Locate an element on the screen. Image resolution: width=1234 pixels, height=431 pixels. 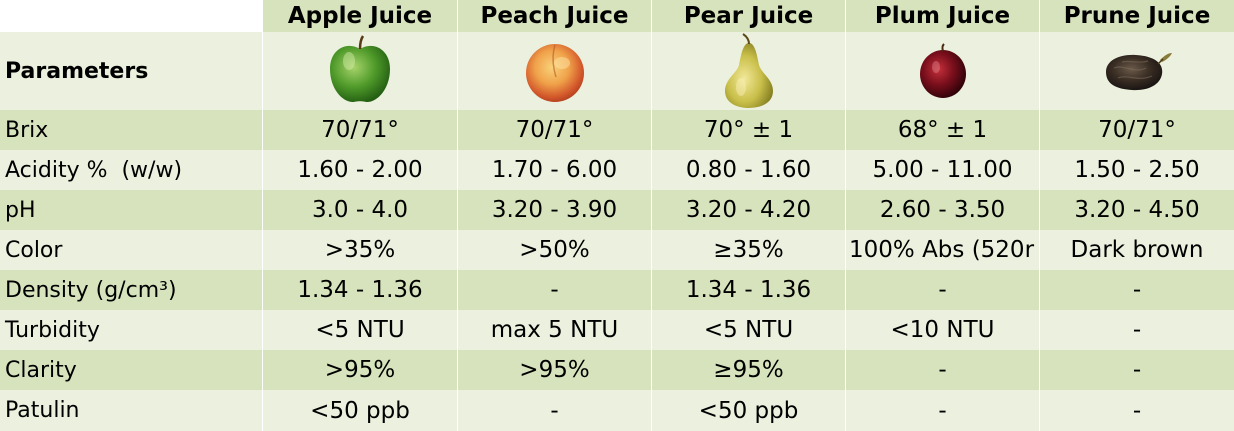
value-cell: Dark brown is located at coordinates (1137, 250).